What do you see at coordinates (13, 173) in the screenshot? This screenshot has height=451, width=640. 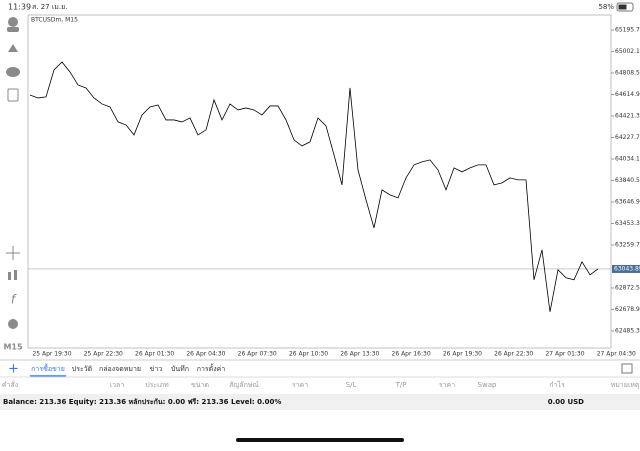 I see `toolbar: f` at bounding box center [13, 173].